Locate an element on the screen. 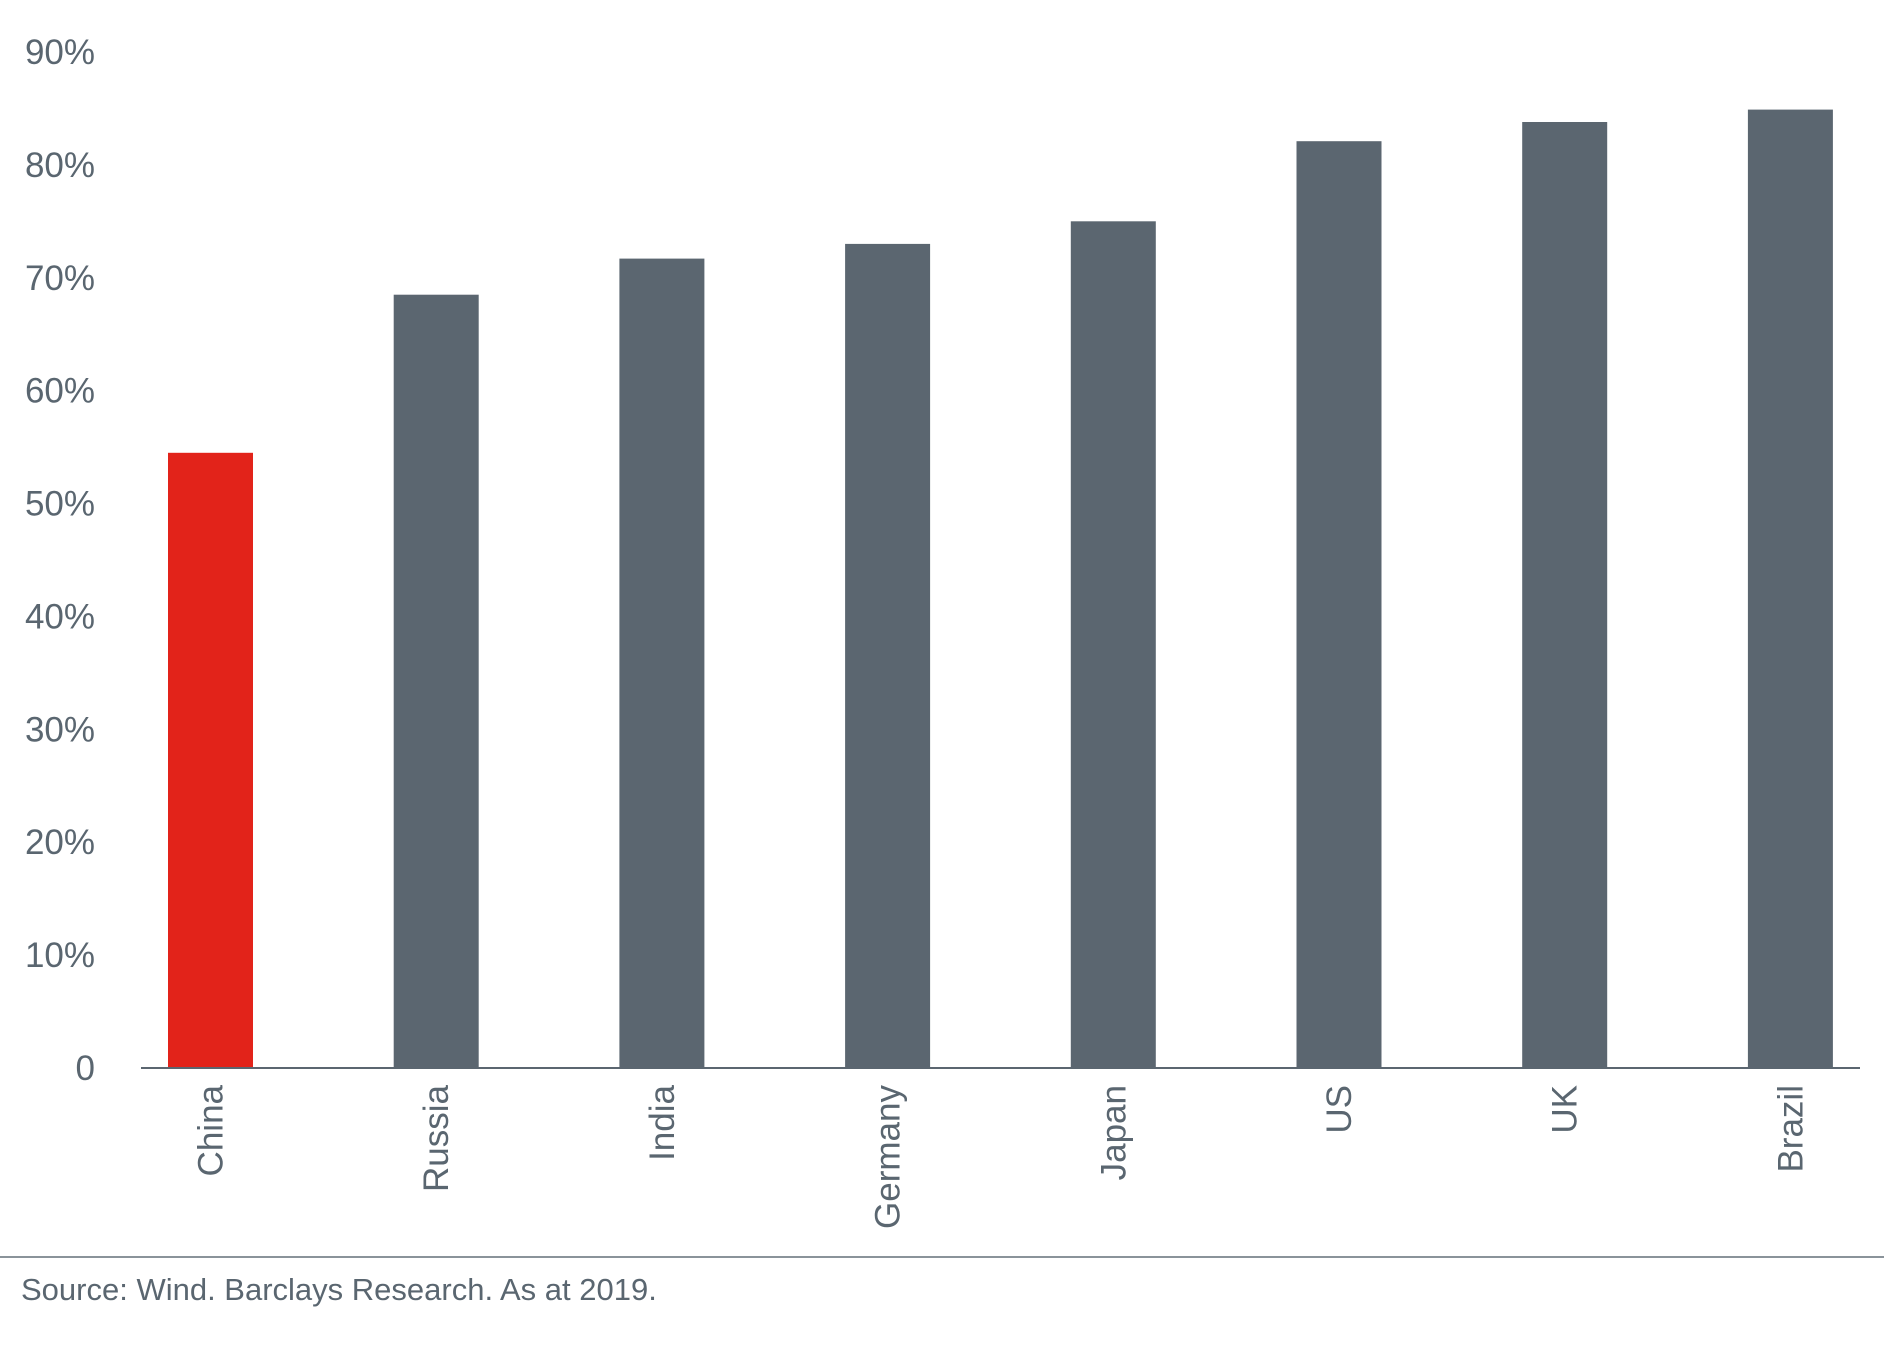  x-axis-category-labels: China Russia India Germany Japan US UK Brazil is located at coordinates (1001, 1156).